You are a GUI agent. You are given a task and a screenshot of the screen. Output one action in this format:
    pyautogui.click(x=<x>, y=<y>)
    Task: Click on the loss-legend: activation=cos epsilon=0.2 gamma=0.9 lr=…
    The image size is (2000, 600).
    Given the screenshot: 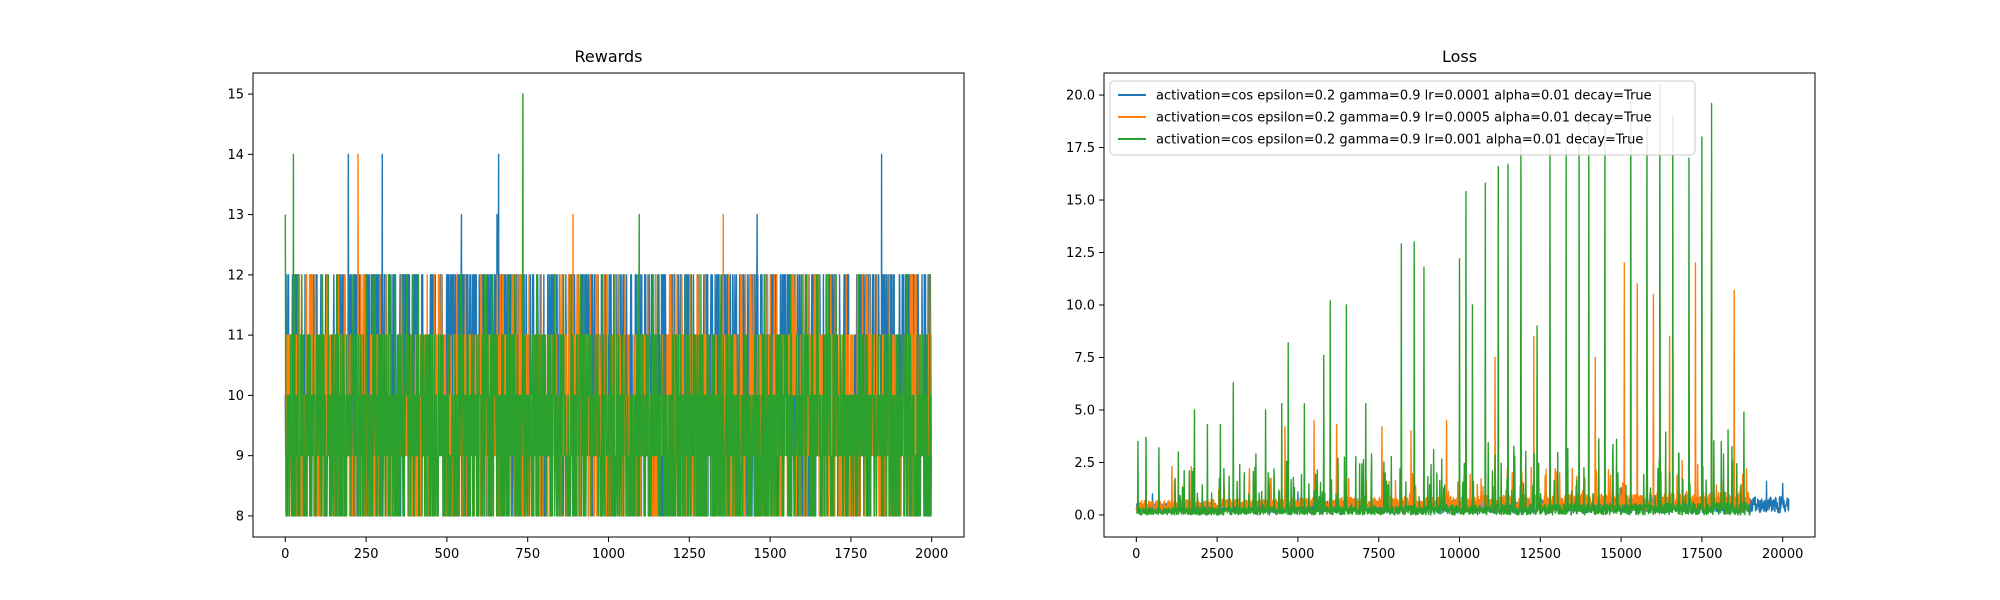 What is the action you would take?
    pyautogui.click(x=1402, y=118)
    